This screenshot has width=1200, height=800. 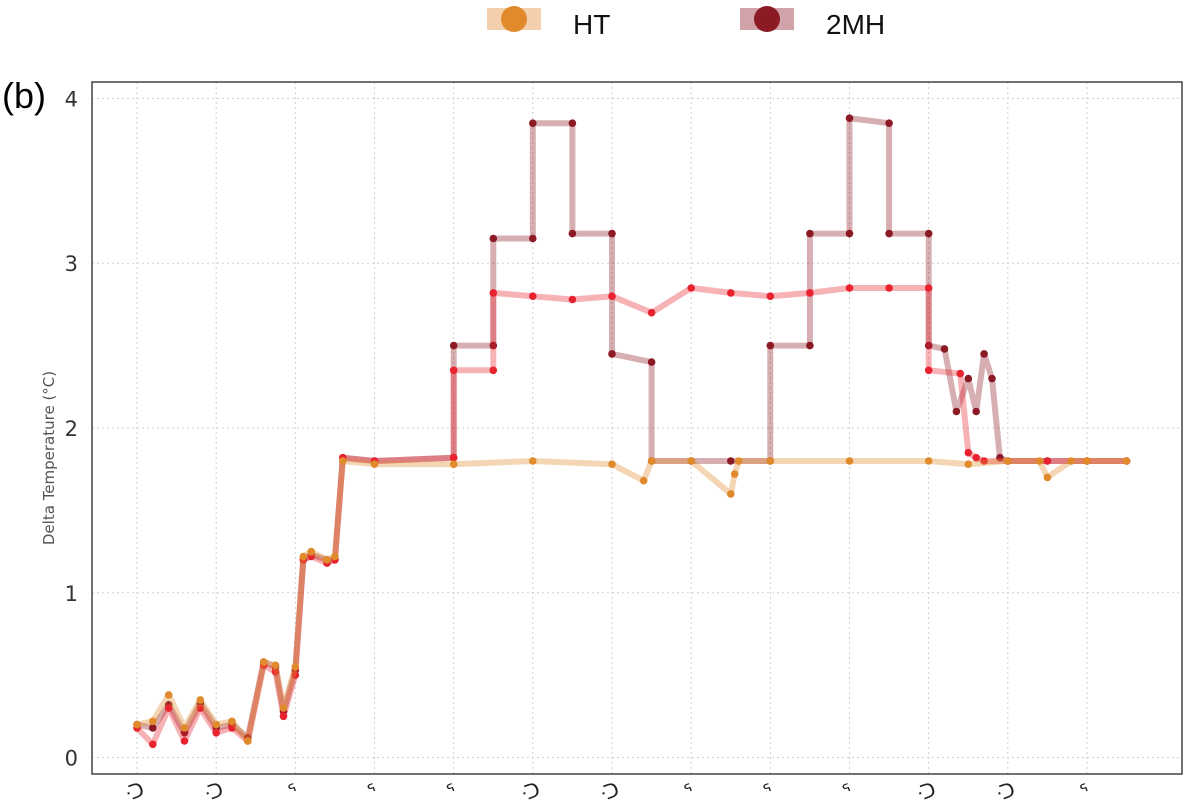 I want to click on y-axis-title: Delta Temperature (°C), so click(x=49, y=458).